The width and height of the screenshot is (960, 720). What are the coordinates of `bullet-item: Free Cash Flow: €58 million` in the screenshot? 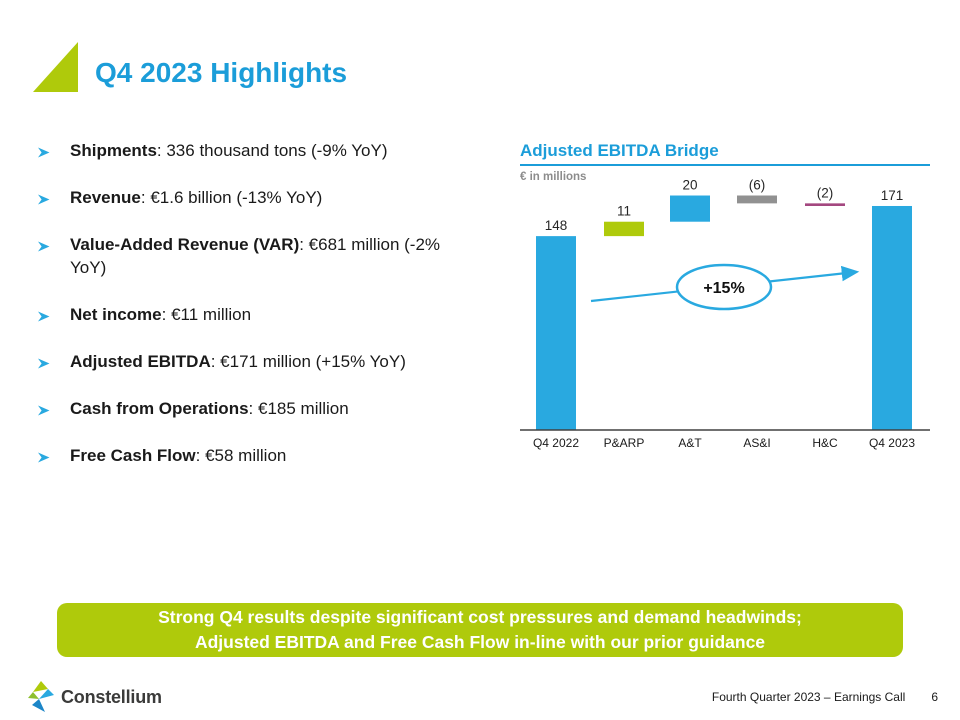 It's located at (251, 455).